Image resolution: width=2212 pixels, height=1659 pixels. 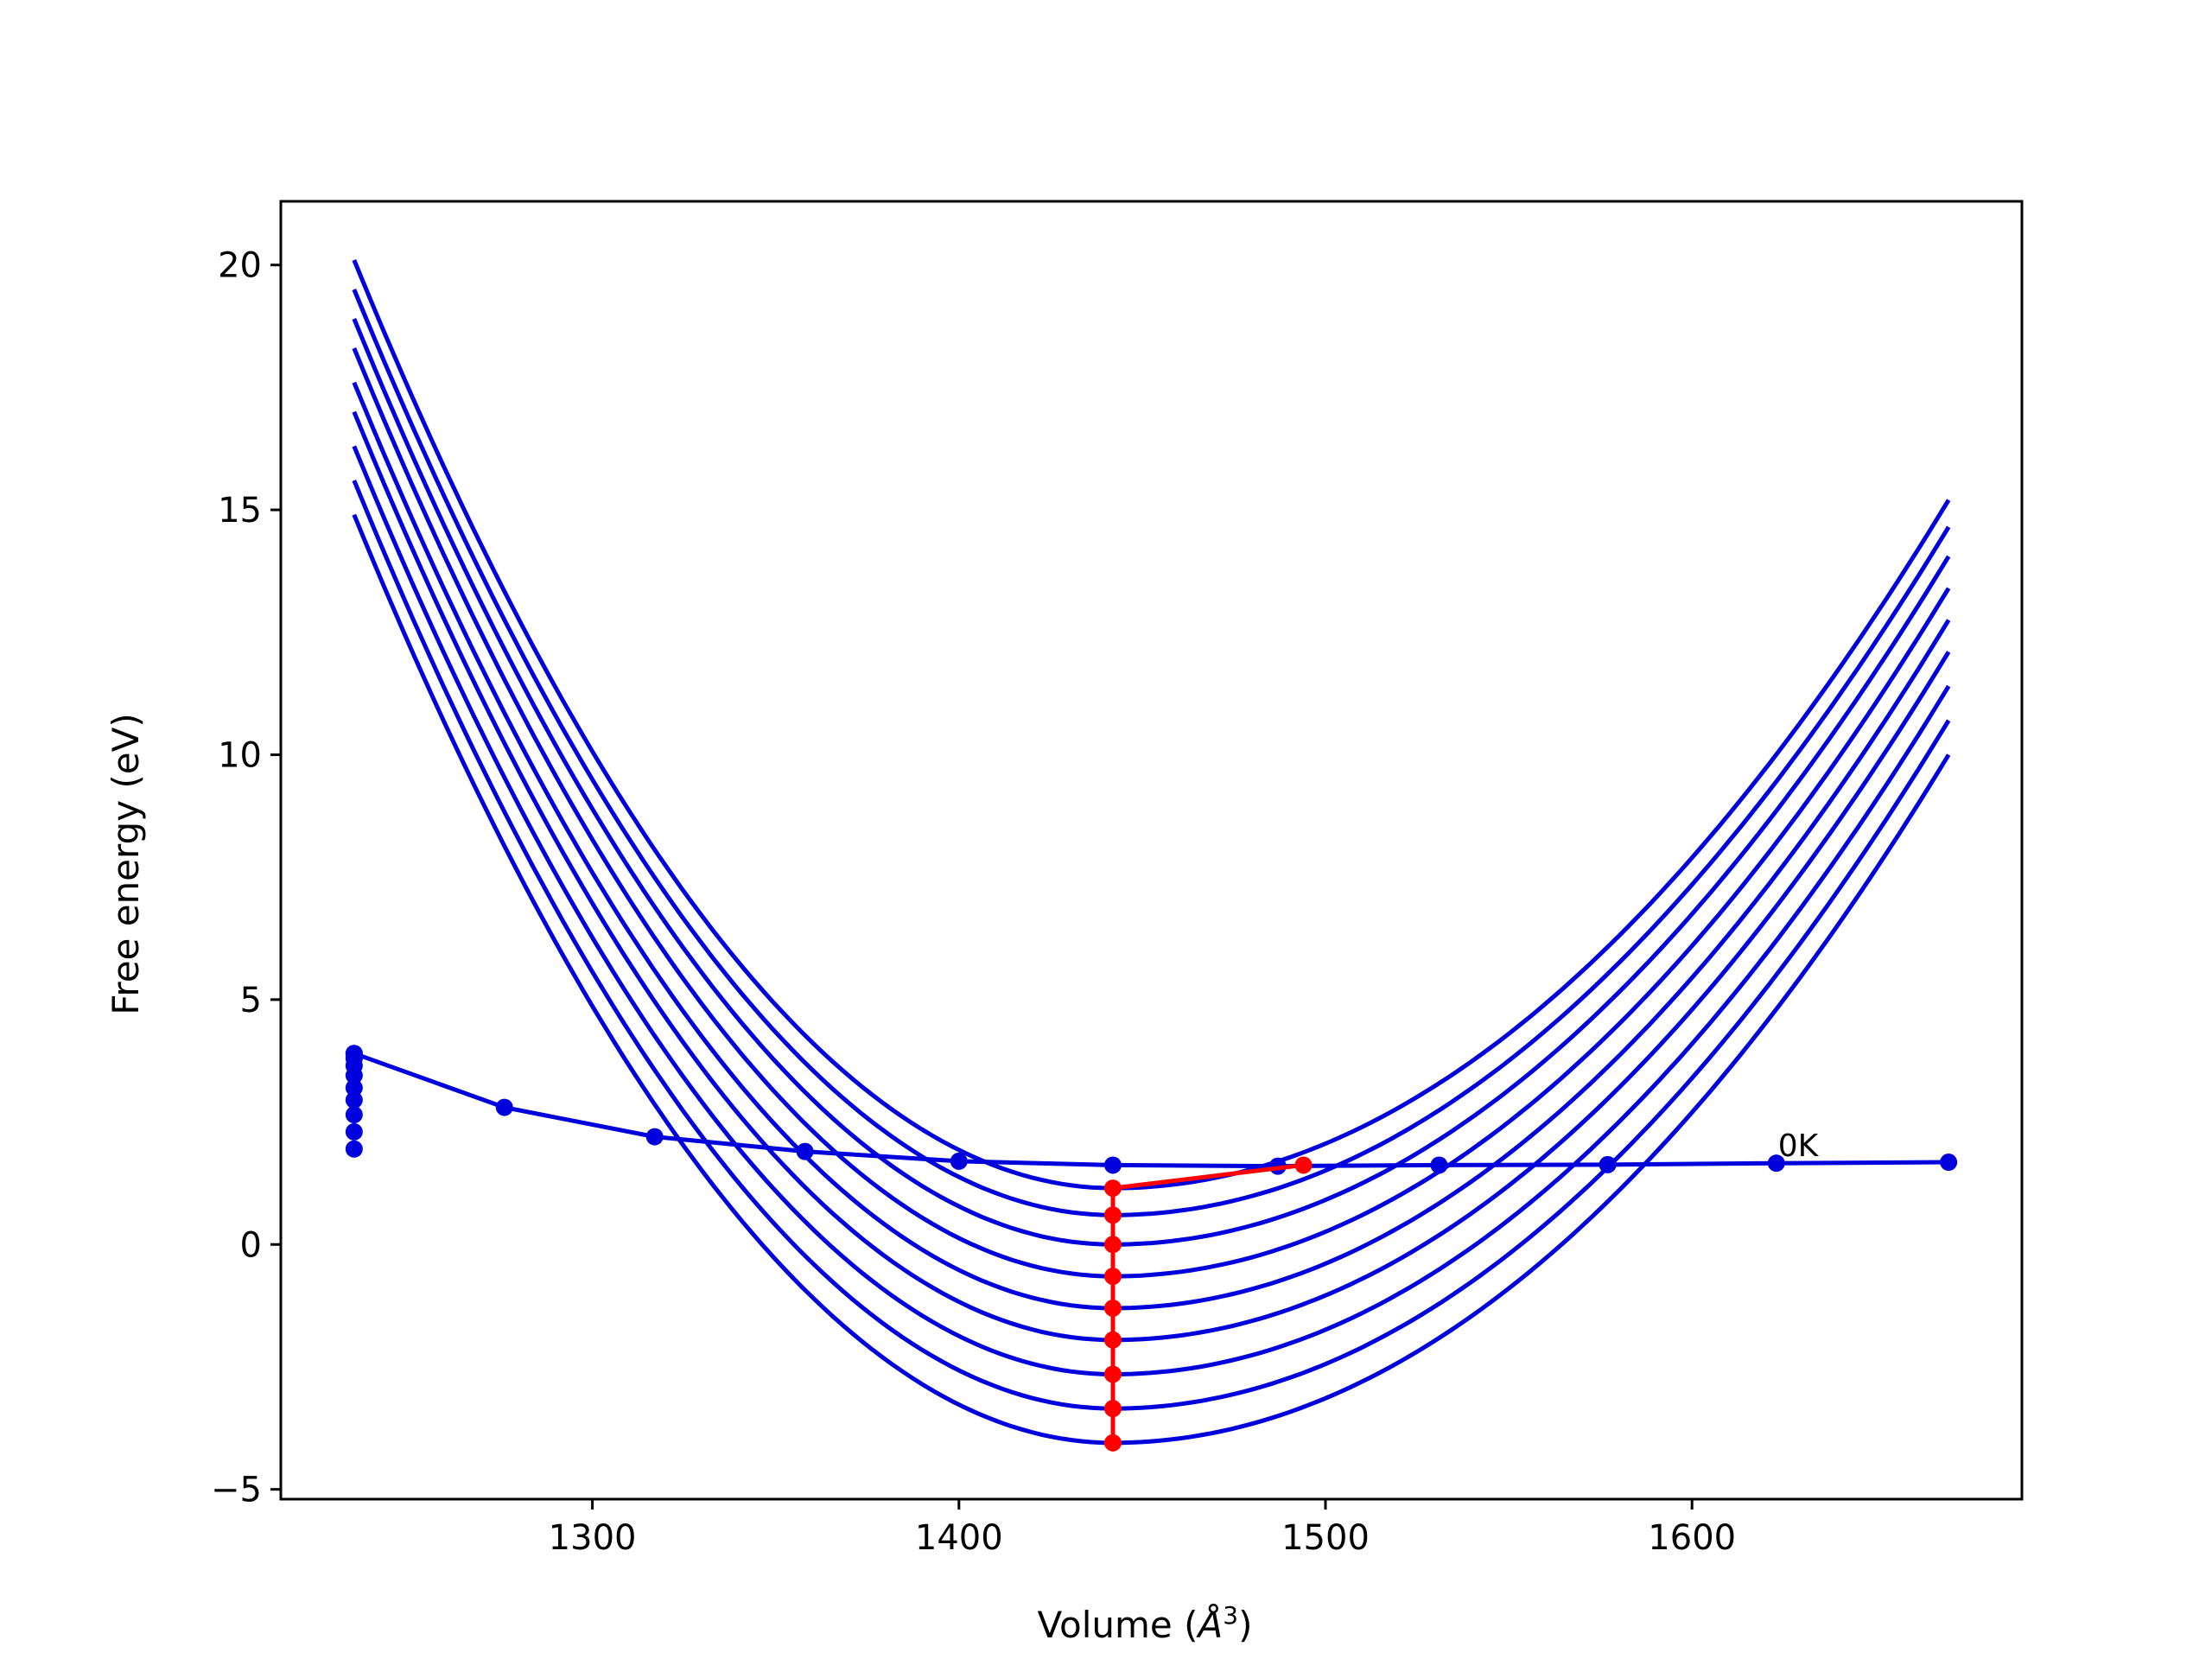 What do you see at coordinates (240, 511) in the screenshot?
I see `y-tick-label: 15` at bounding box center [240, 511].